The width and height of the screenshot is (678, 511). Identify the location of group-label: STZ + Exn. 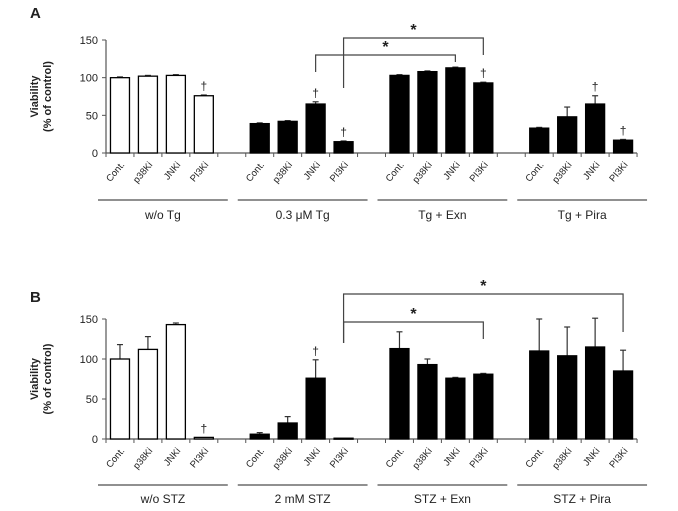
(442, 499).